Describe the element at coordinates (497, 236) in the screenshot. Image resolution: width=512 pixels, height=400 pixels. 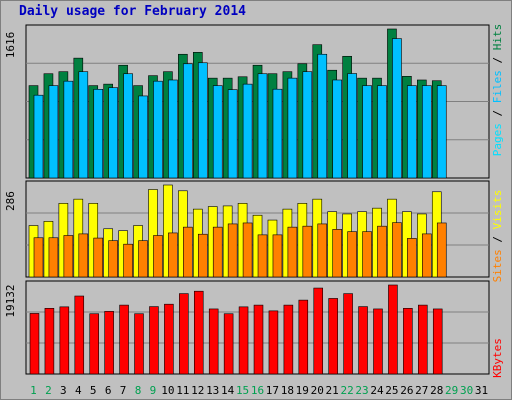
I see `legend: Sites / Visits` at that location.